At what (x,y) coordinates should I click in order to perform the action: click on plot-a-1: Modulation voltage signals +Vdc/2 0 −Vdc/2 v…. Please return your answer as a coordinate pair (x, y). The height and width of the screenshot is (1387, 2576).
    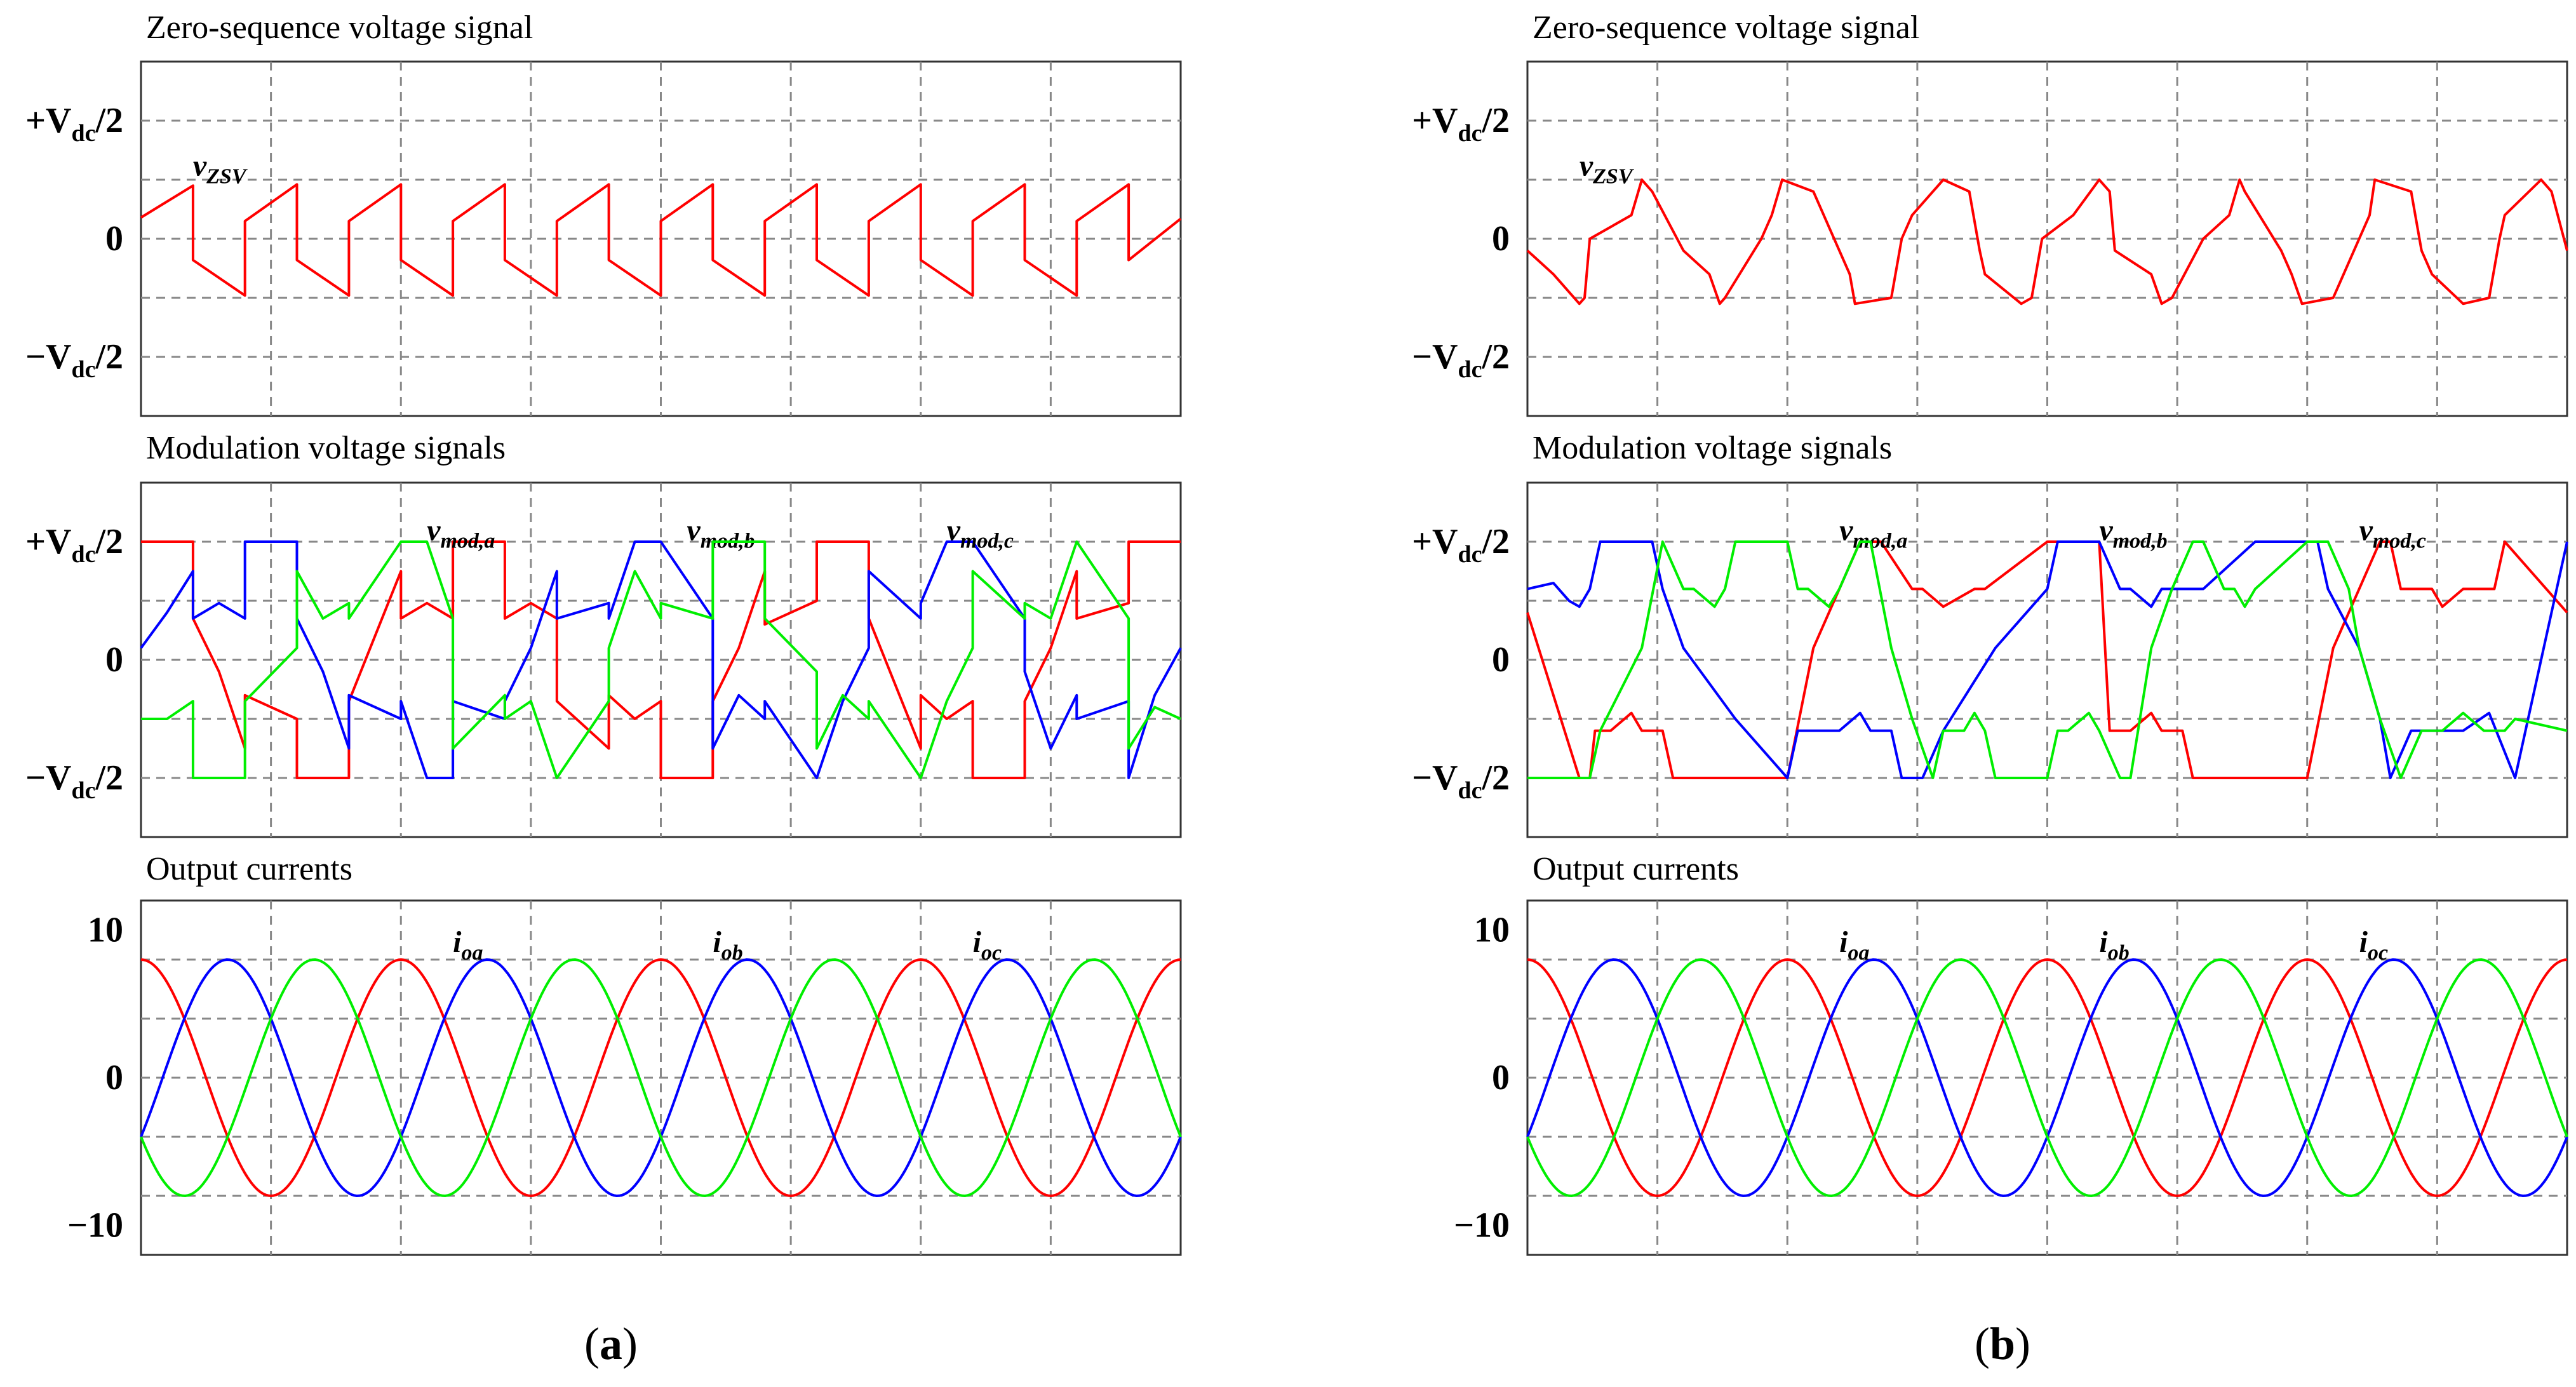
    Looking at the image, I should click on (603, 634).